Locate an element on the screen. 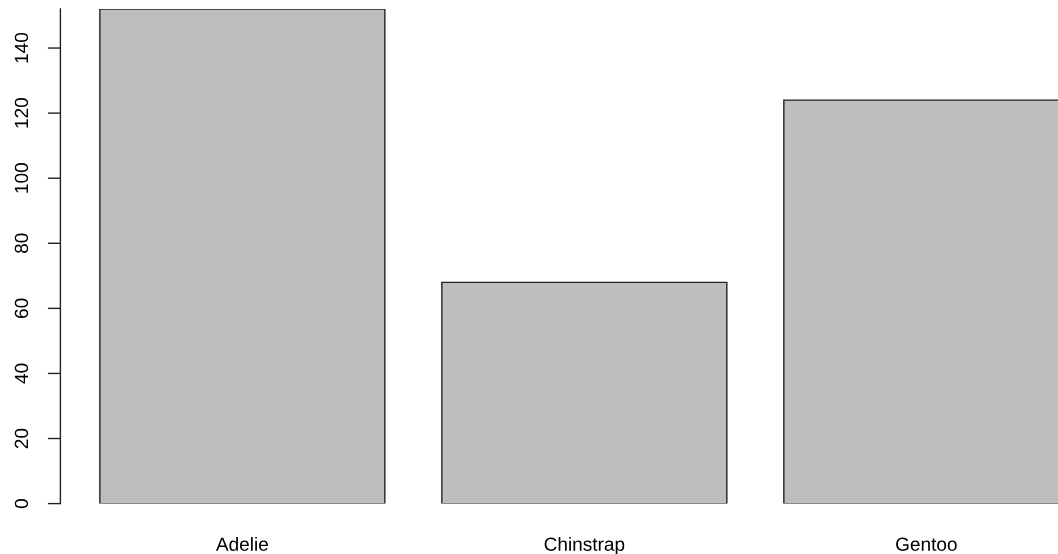  y-tick-label: 80 is located at coordinates (21, 243).